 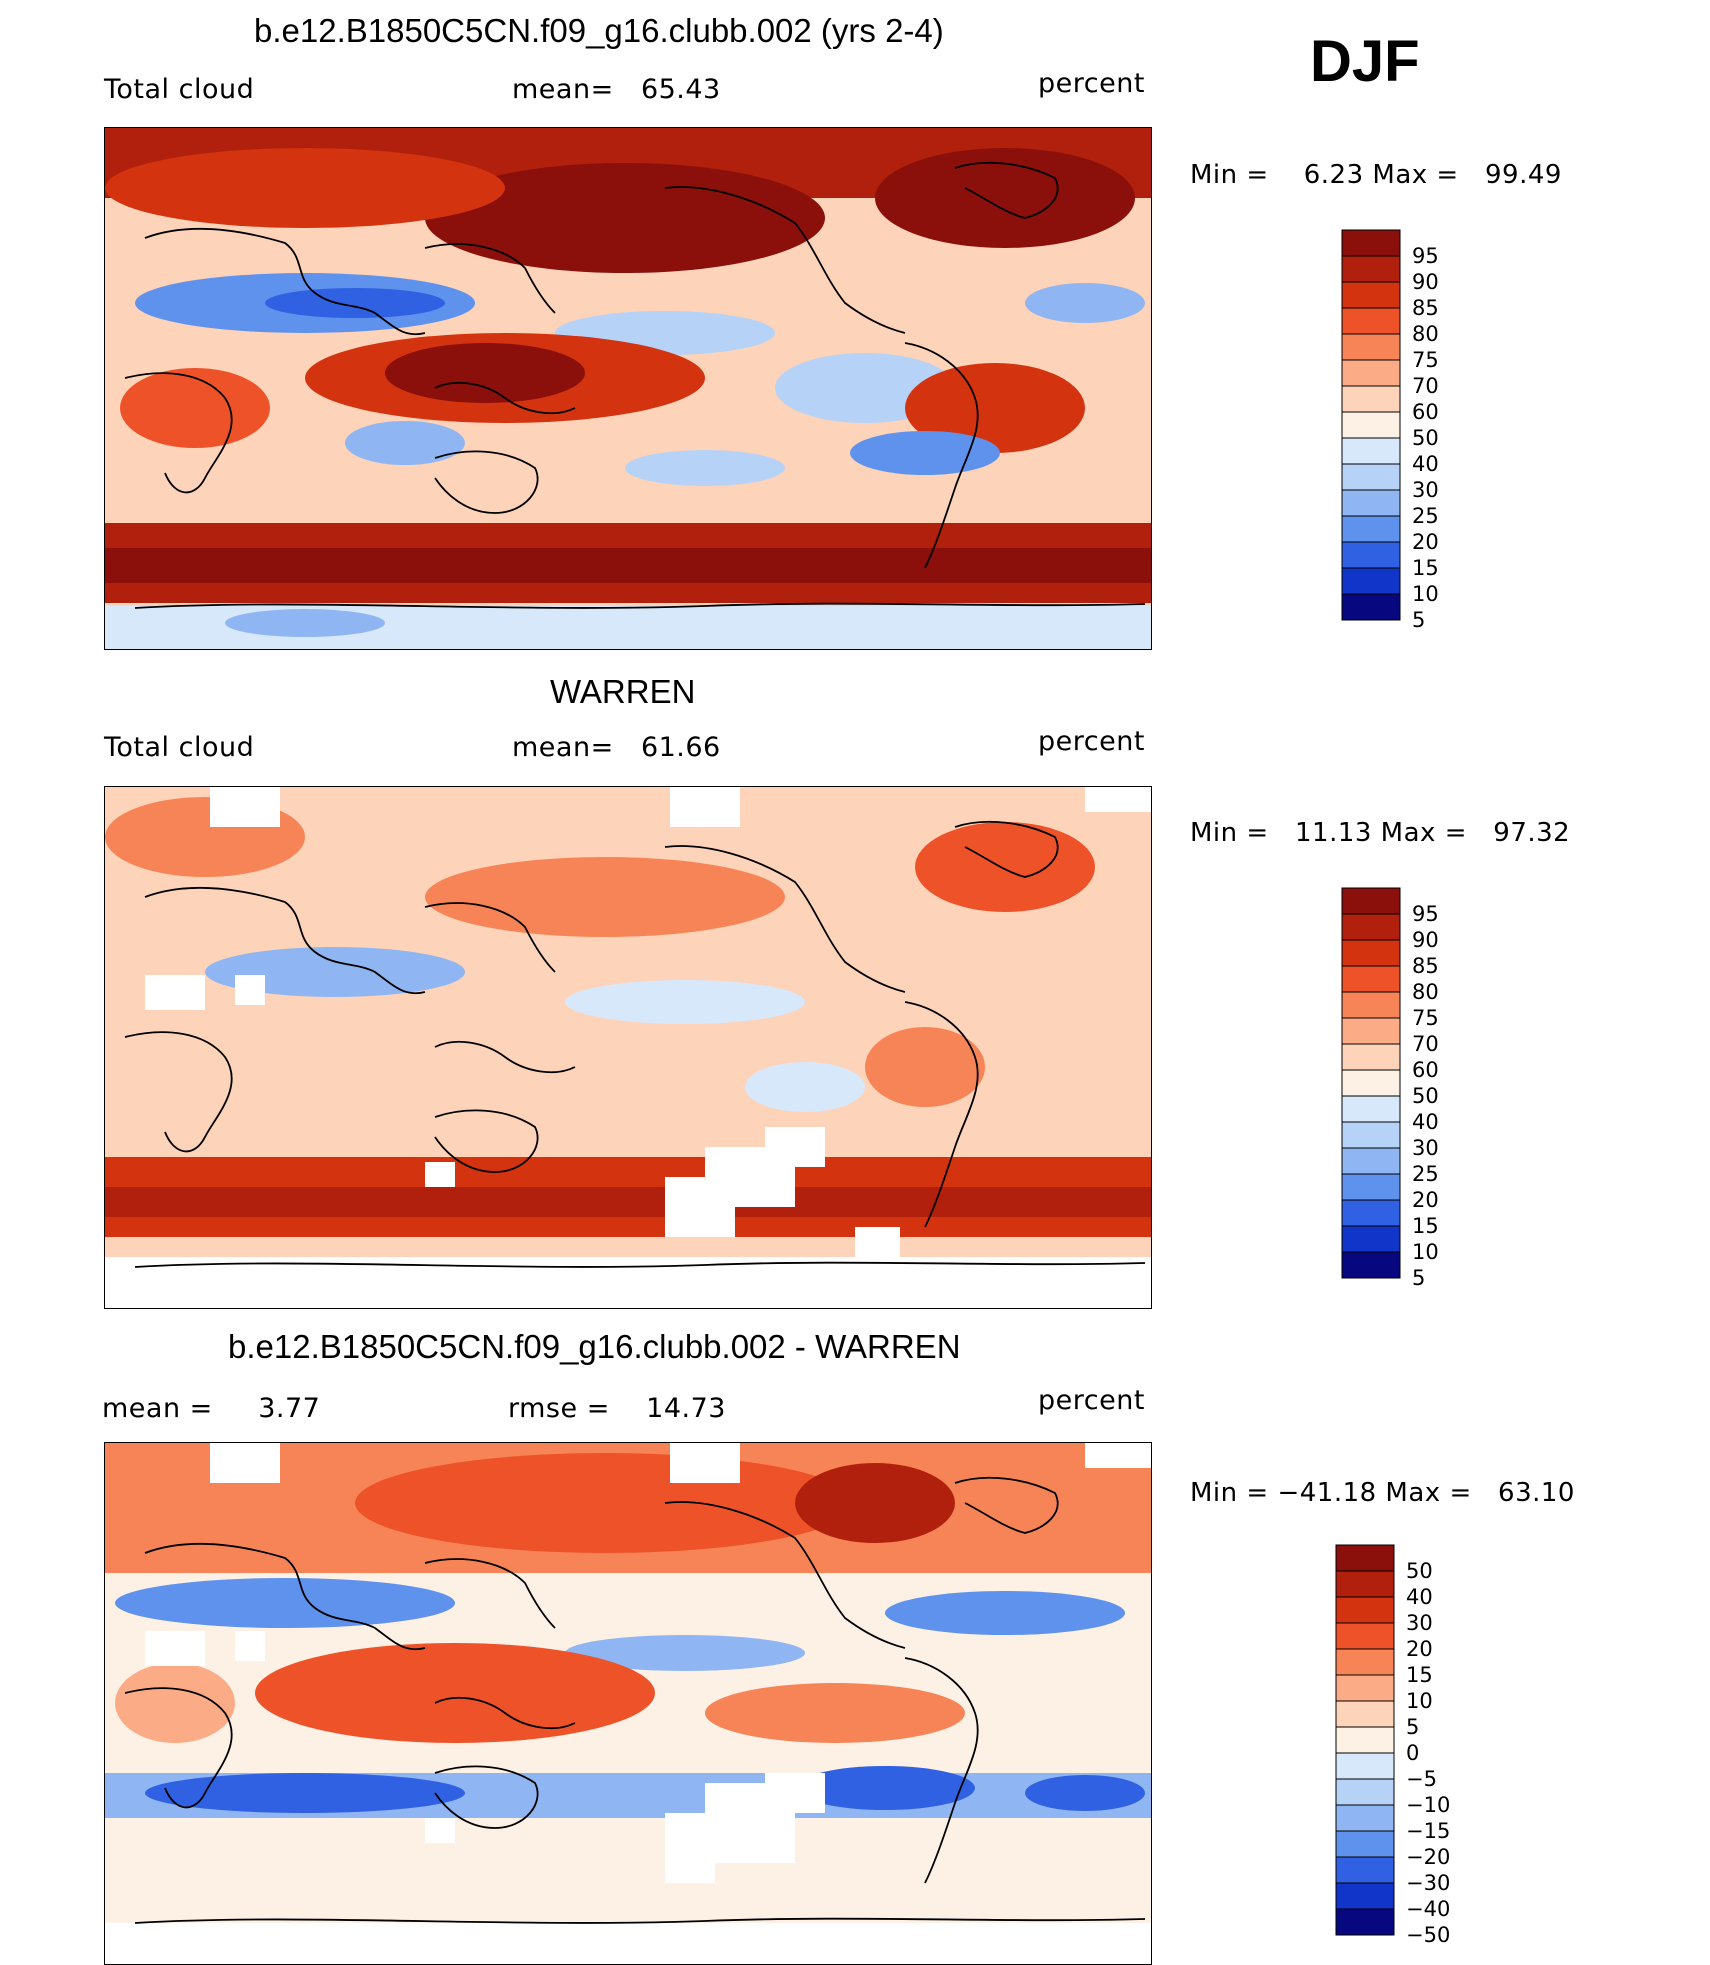 I want to click on colorbar-tick-label: 0, so click(x=1412, y=1753).